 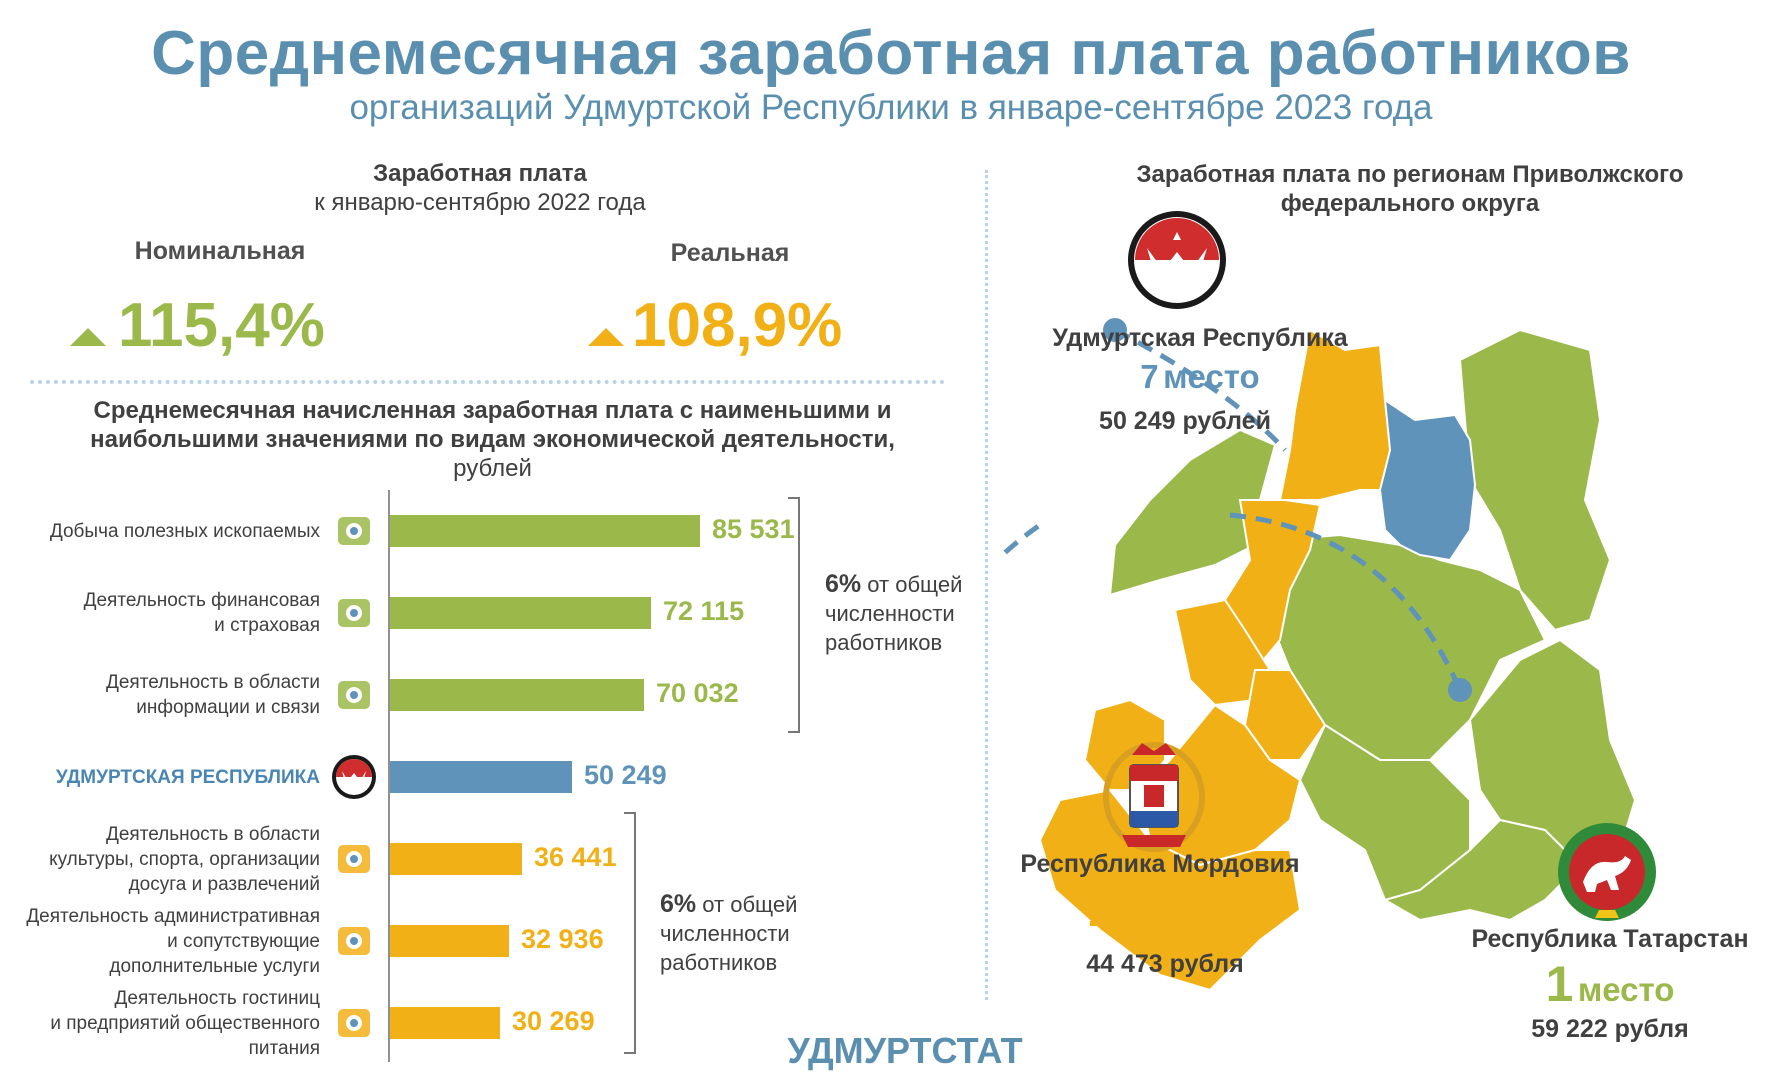 What do you see at coordinates (730, 253) in the screenshot?
I see `real-label: Реальная` at bounding box center [730, 253].